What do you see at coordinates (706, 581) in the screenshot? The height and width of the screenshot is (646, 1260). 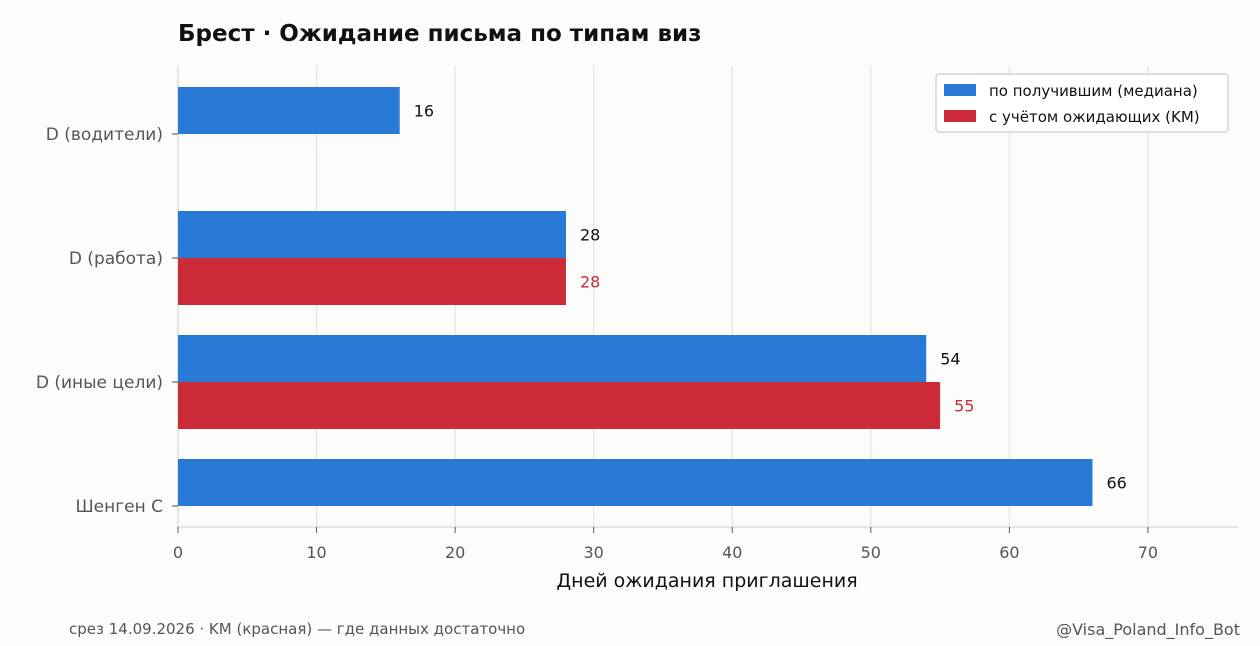 I see `x-axis-label: Дней ожидания приглашения` at bounding box center [706, 581].